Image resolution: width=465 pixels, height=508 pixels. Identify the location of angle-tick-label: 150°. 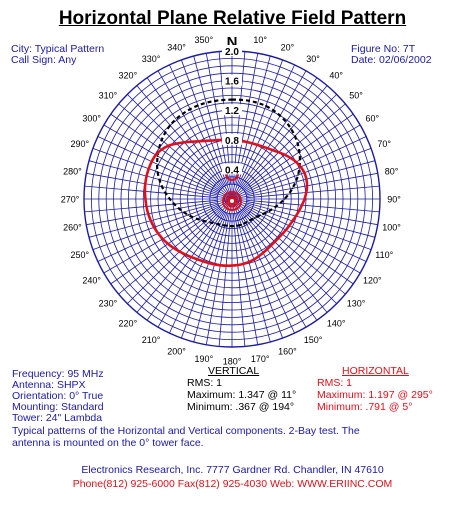
(313, 340).